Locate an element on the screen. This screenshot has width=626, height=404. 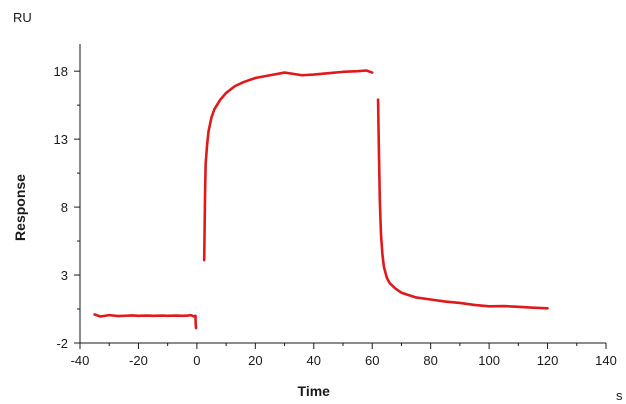
x-tick-label: 120 is located at coordinates (548, 360).